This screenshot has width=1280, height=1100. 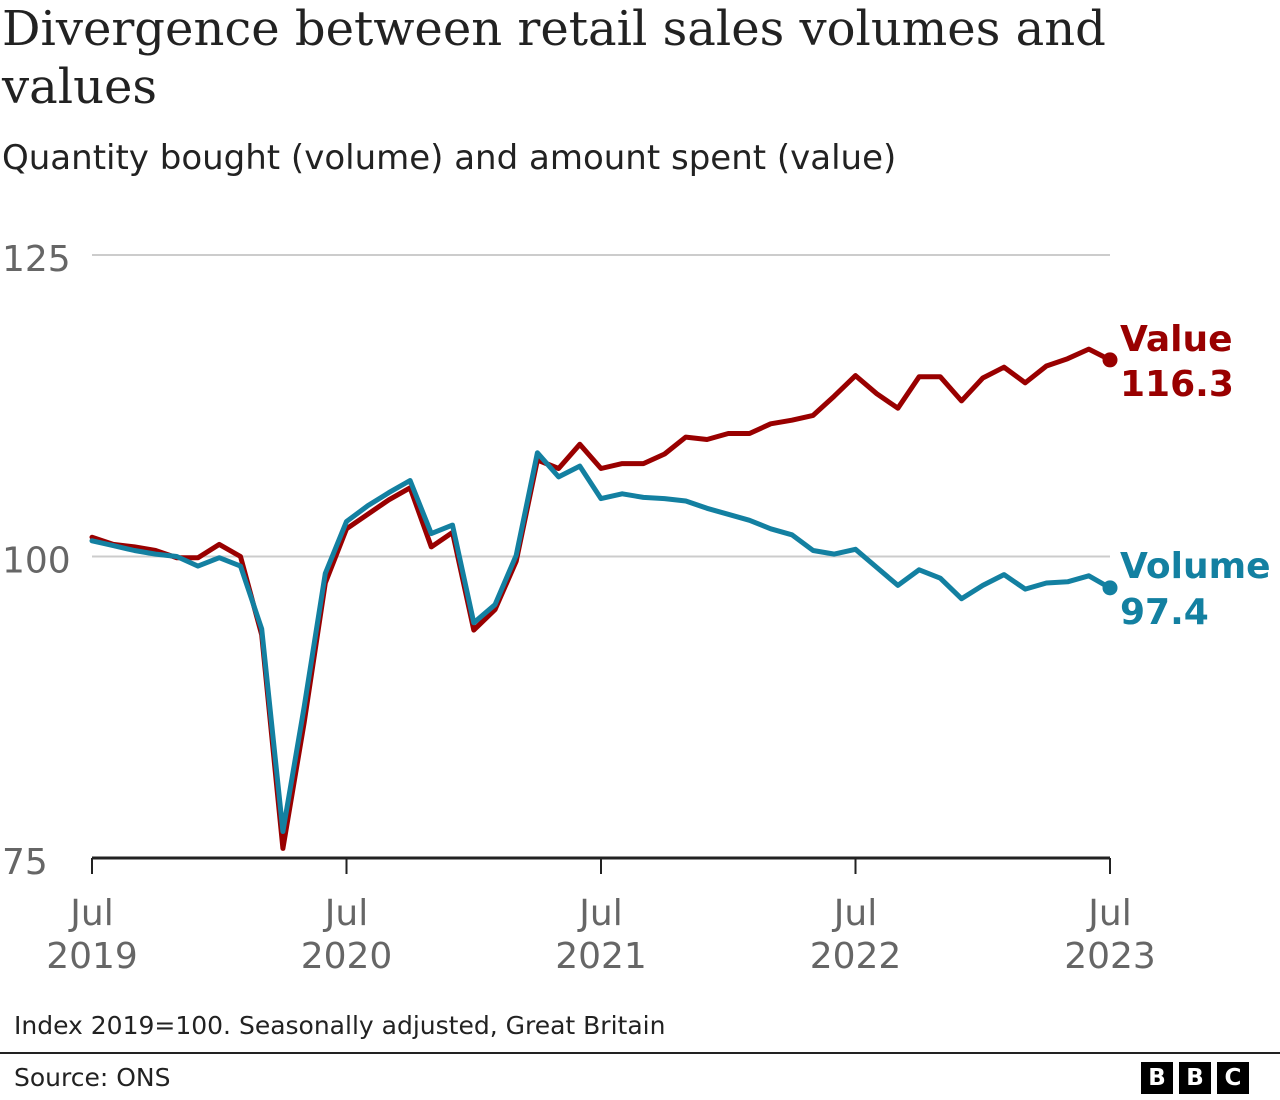 I want to click on x-tick-label-year-2023-07: 2023, so click(x=1110, y=956).